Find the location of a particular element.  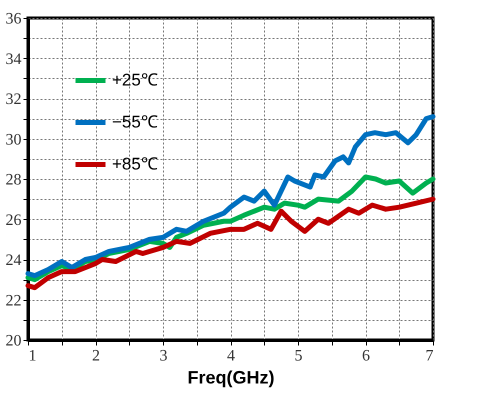

legend-label: +25℃ is located at coordinates (135, 80).